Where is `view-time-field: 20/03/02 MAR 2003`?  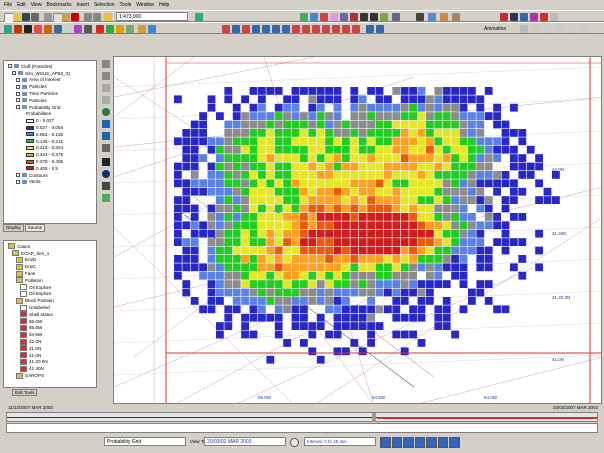 view-time-field: 20/03/02 MAR 2003 is located at coordinates (245, 441).